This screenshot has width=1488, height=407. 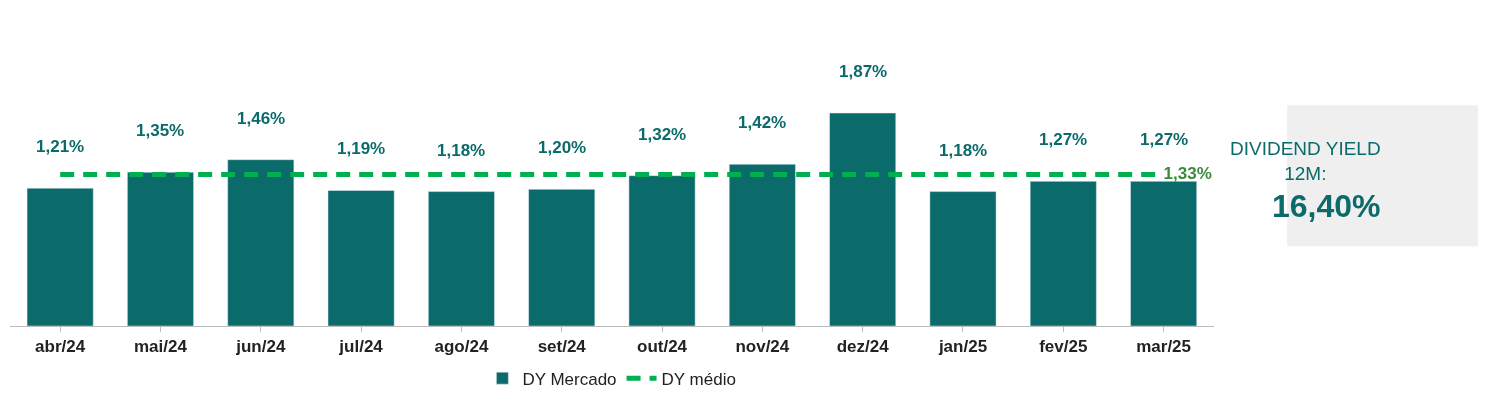 What do you see at coordinates (662, 134) in the screenshot?
I see `data-label: 1,32%` at bounding box center [662, 134].